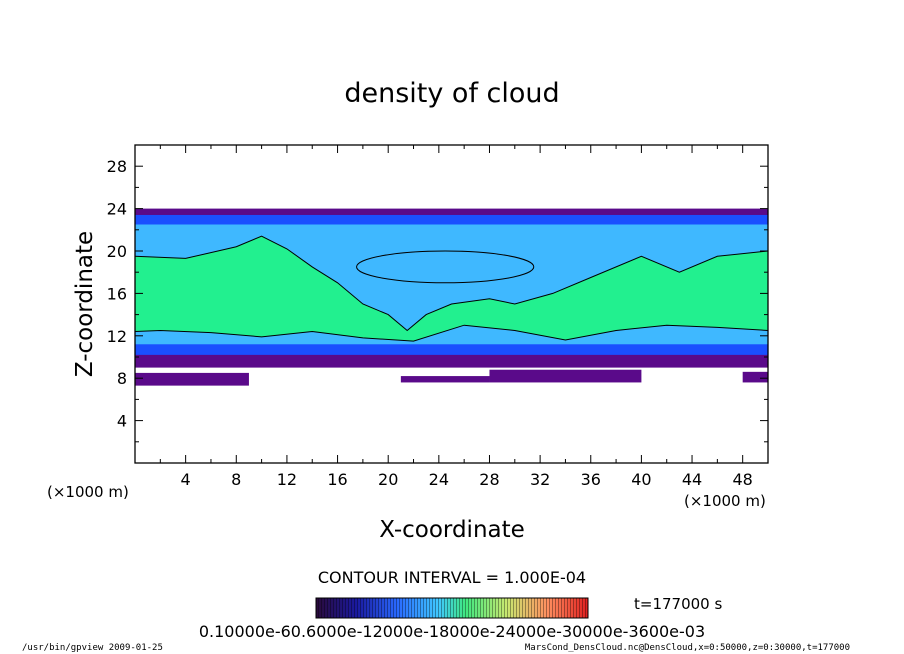 This screenshot has height=654, width=904. What do you see at coordinates (725, 501) in the screenshot?
I see `x-unit-label-right: (×1000 m)` at bounding box center [725, 501].